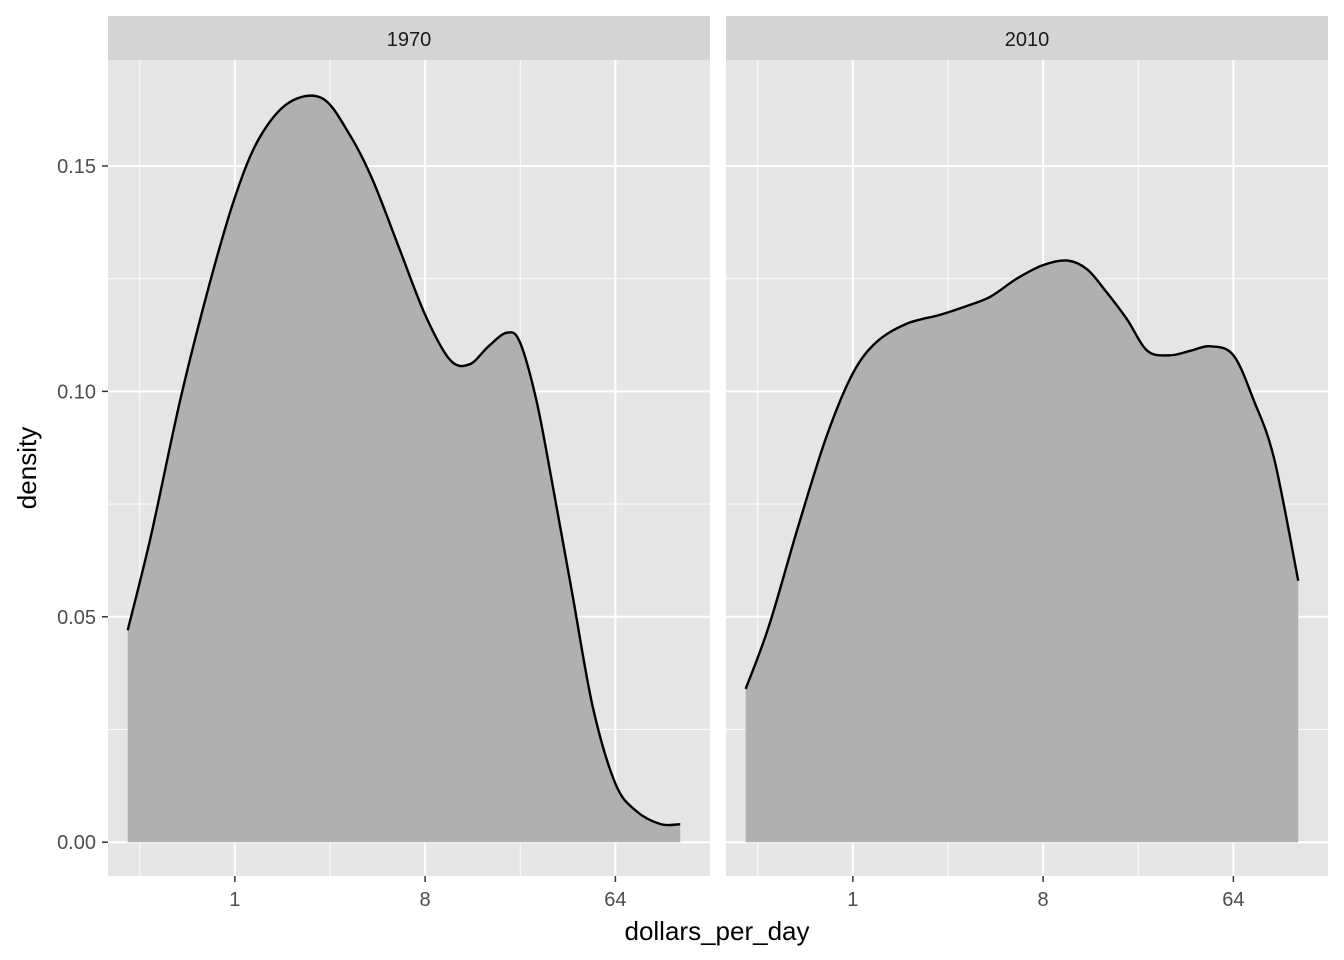 The image size is (1344, 960). Describe the element at coordinates (76, 167) in the screenshot. I see `y-tick-label: 0.15` at that location.